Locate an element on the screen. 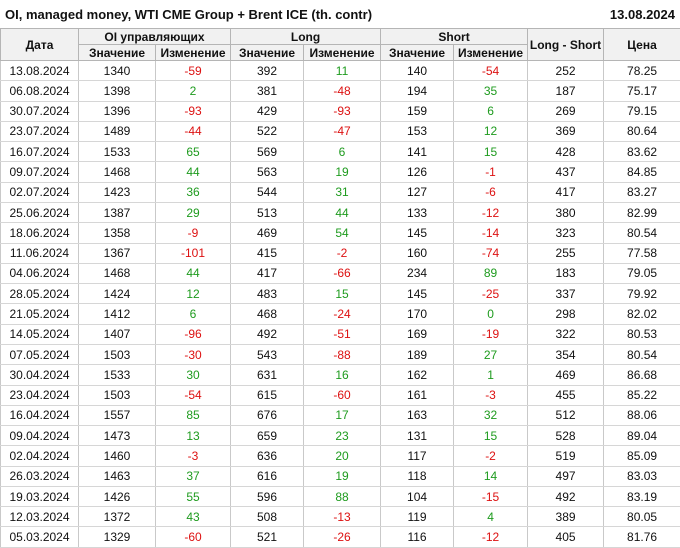 The height and width of the screenshot is (548, 680). table-row: 26.03.2024 1463 37 616 19 118 14 497 83.03 is located at coordinates (340, 476).